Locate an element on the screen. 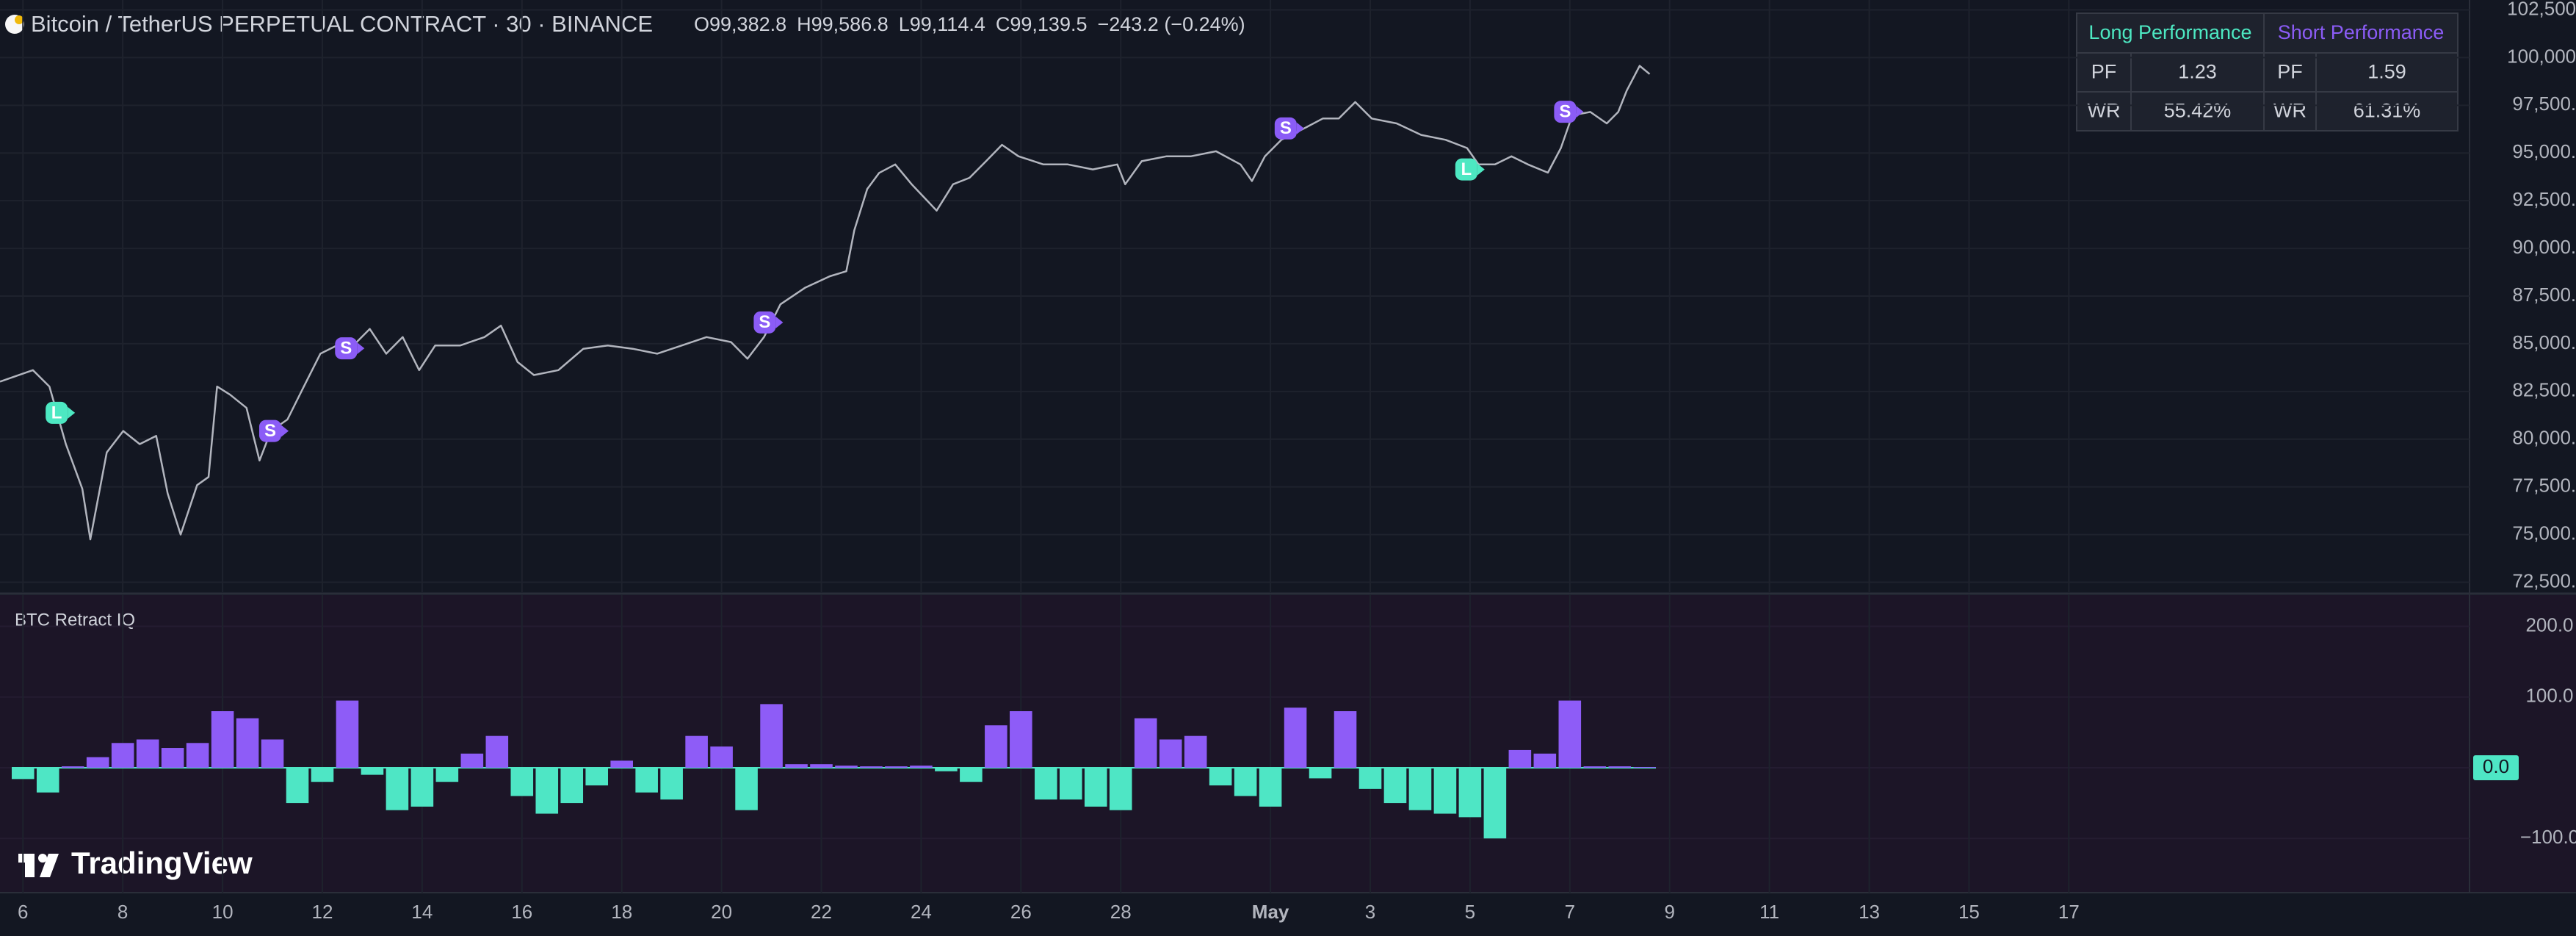 The height and width of the screenshot is (936, 2576). ohlc-value: 99,586.8 is located at coordinates (850, 24).